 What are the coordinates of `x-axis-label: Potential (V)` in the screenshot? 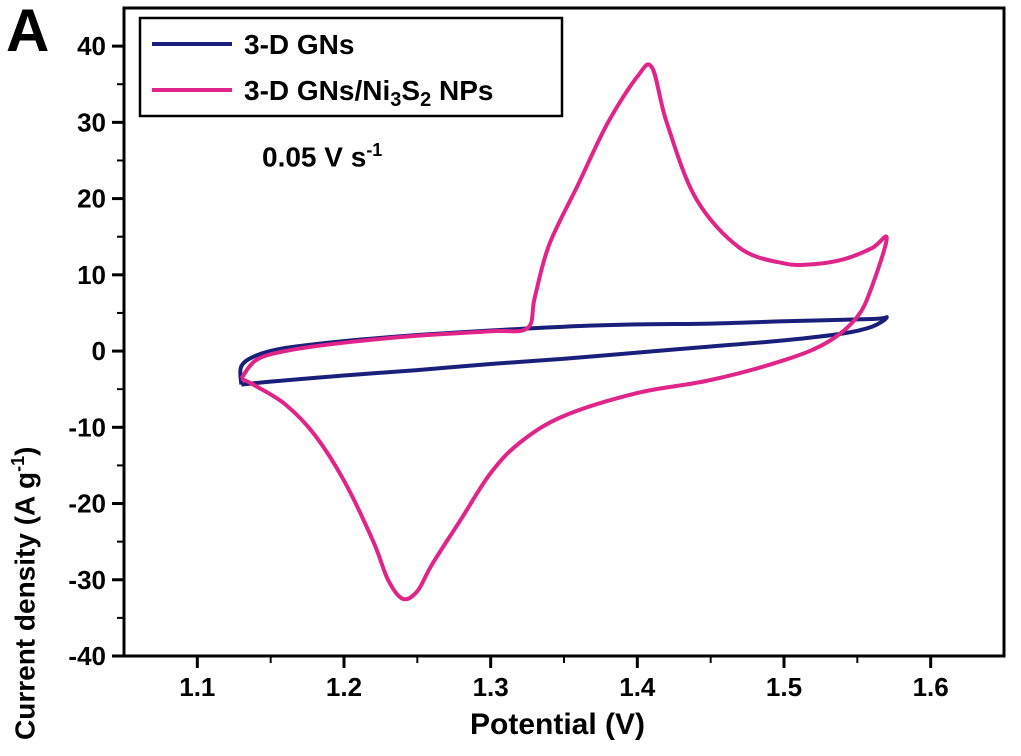 It's located at (558, 724).